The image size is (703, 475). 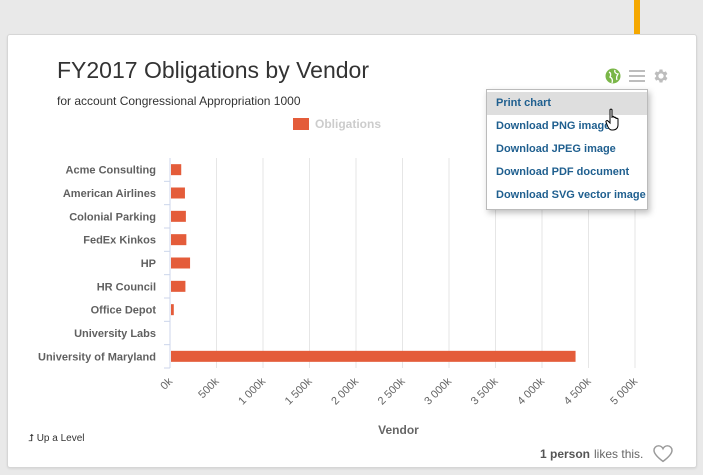 What do you see at coordinates (531, 391) in the screenshot?
I see `x-tick-label: 4 000k` at bounding box center [531, 391].